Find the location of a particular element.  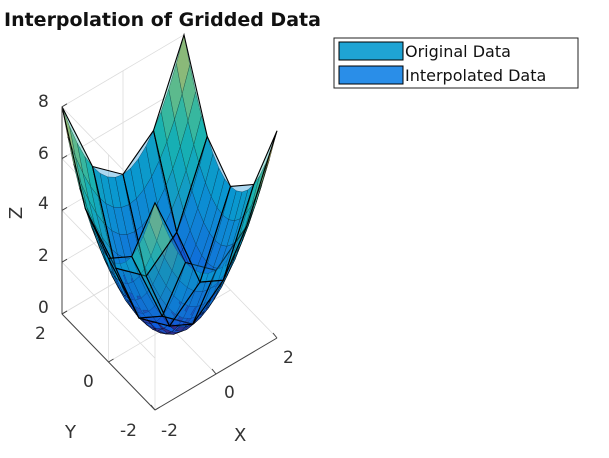

z-tick-label: 4 is located at coordinates (43, 204).